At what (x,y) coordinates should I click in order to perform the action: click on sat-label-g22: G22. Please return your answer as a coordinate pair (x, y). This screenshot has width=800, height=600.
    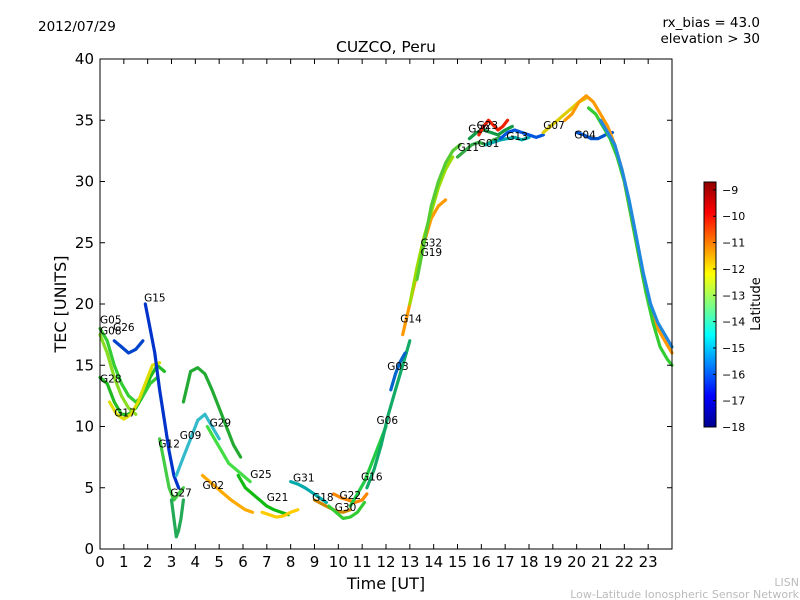
    Looking at the image, I should click on (351, 496).